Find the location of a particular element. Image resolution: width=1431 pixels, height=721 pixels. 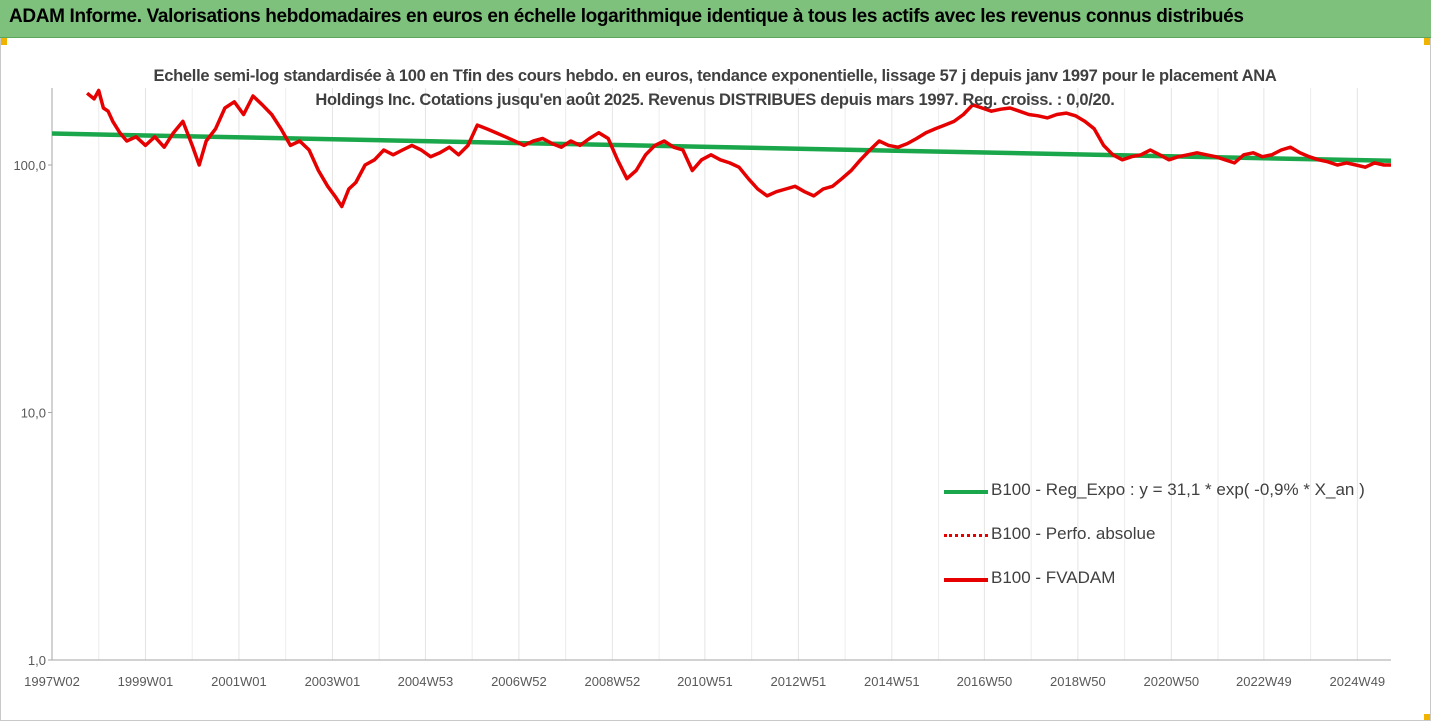

corner-accent-bottom-right is located at coordinates (1427, 717).